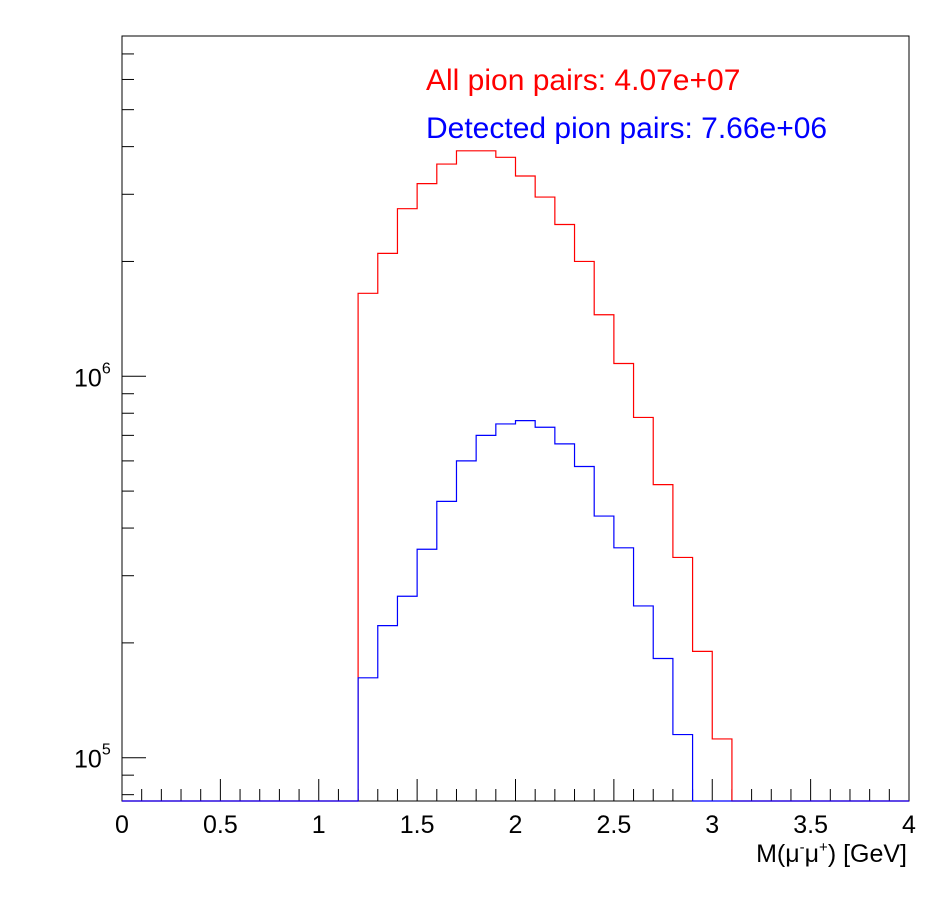  What do you see at coordinates (417, 825) in the screenshot?
I see `x-tick-label: 1.5` at bounding box center [417, 825].